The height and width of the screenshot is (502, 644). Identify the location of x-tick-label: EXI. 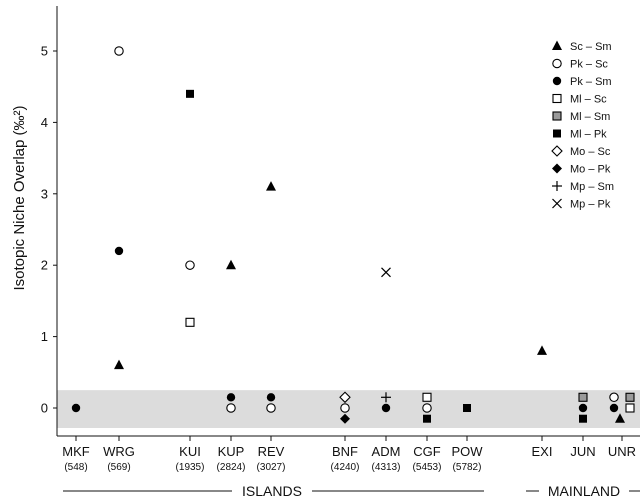
(542, 451).